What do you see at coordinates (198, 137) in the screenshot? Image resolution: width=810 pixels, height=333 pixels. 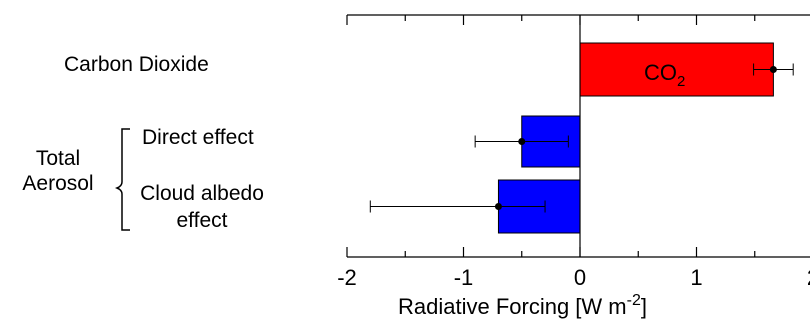 I see `category-label-direct-effect: Direct effect` at bounding box center [198, 137].